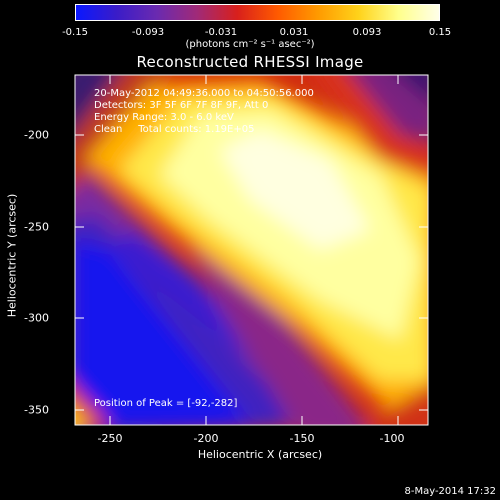 The width and height of the screenshot is (500, 500). Describe the element at coordinates (36, 318) in the screenshot. I see `y-tick-label: -300` at that location.